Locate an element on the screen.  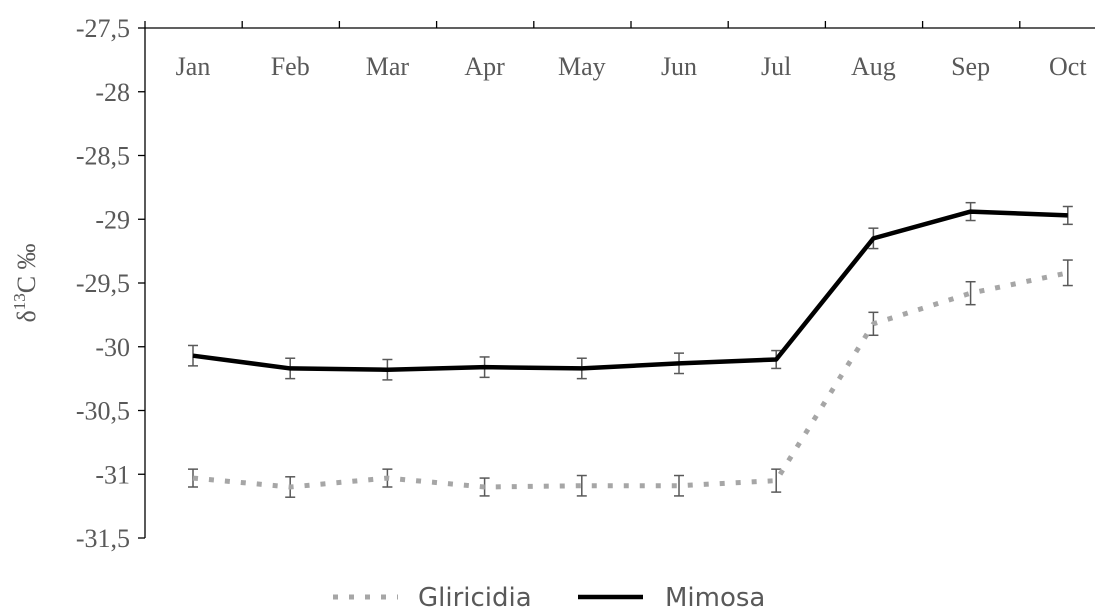
legend-label: Gliricidia is located at coordinates (475, 596).